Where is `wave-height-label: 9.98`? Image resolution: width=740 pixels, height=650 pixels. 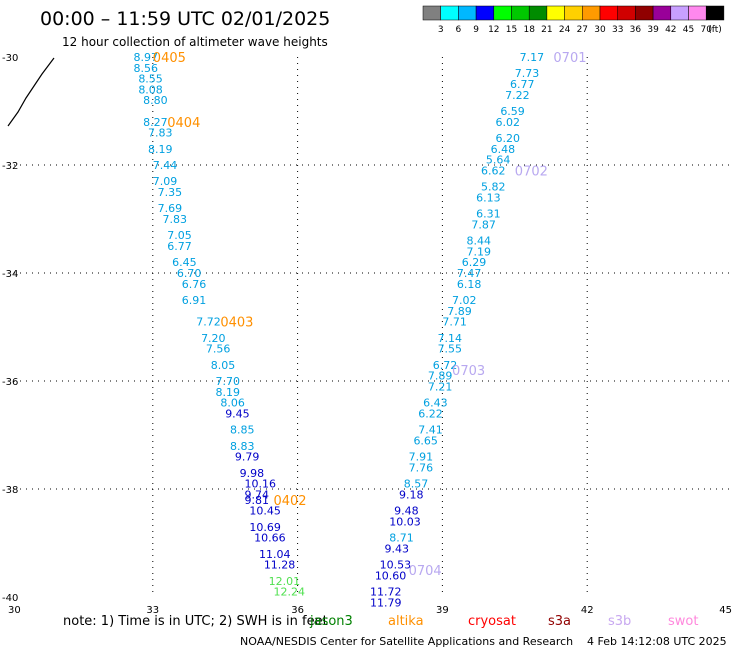
wave-height-label: 9.98 is located at coordinates (252, 473).